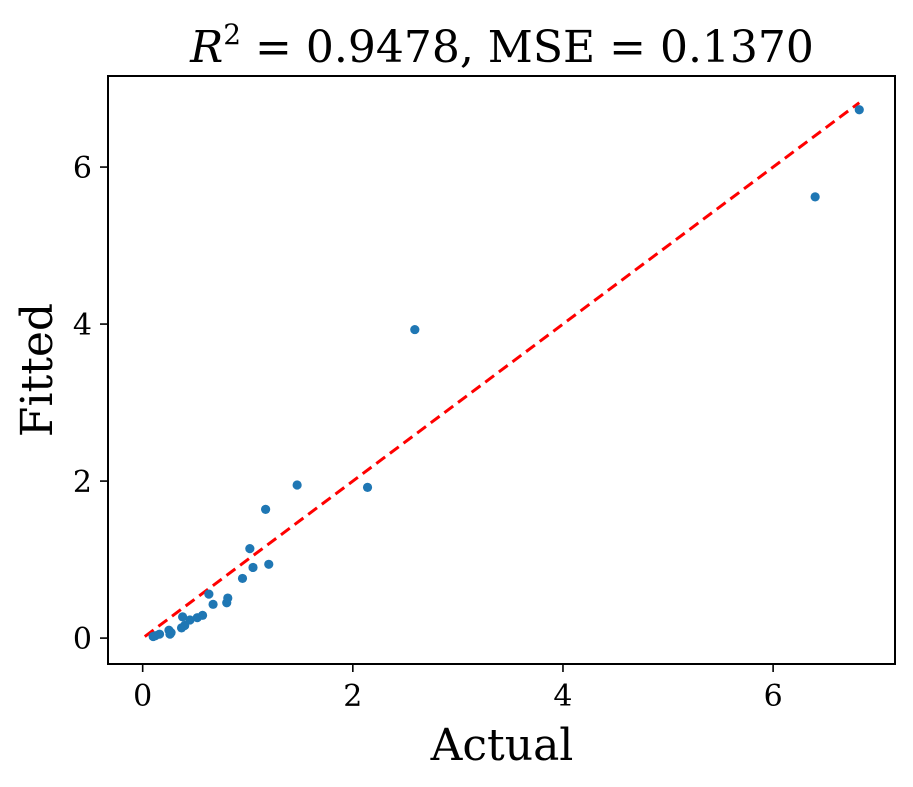 This screenshot has height=787, width=913. Describe the element at coordinates (352, 696) in the screenshot. I see `x-tick-label: 2` at that location.